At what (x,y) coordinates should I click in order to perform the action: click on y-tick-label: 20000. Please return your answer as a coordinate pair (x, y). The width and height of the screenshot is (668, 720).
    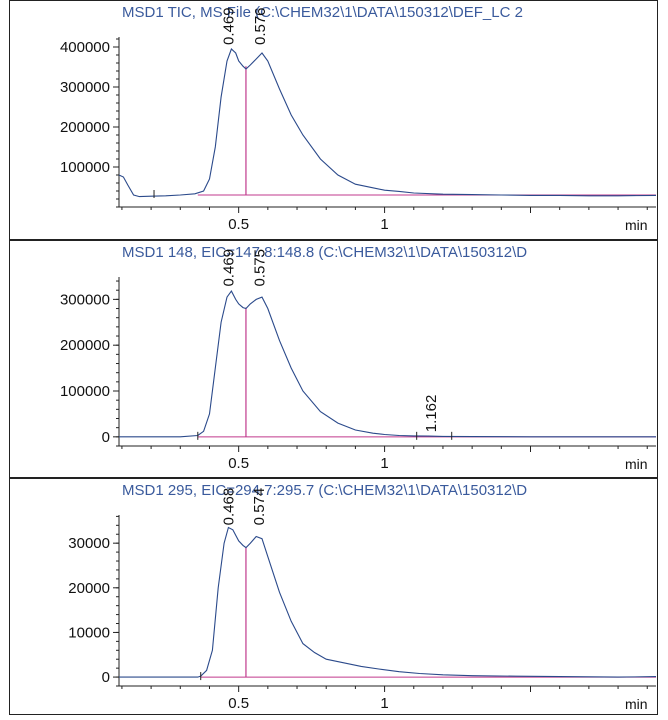
    Looking at the image, I should click on (89, 588).